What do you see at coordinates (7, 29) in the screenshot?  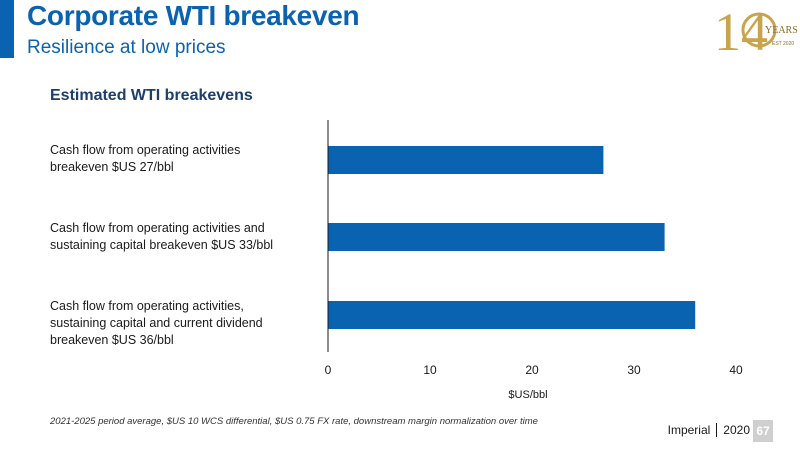 I see `title-accent-bar` at bounding box center [7, 29].